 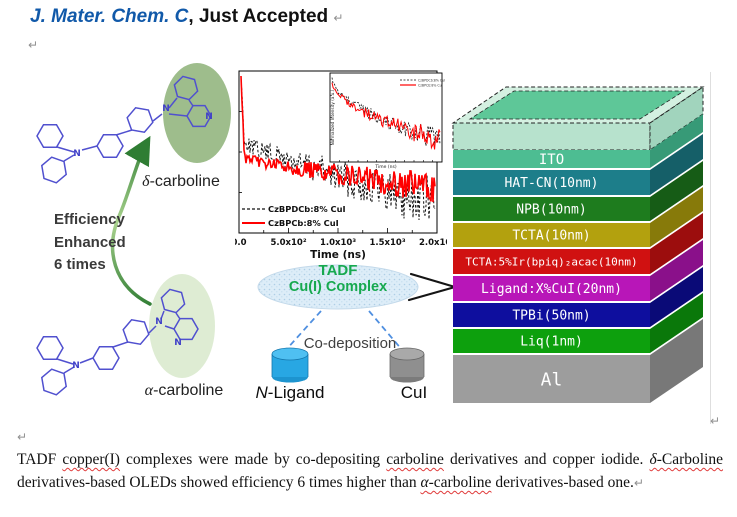 I want to click on stack-layer-7: Al, so click(x=578, y=361).